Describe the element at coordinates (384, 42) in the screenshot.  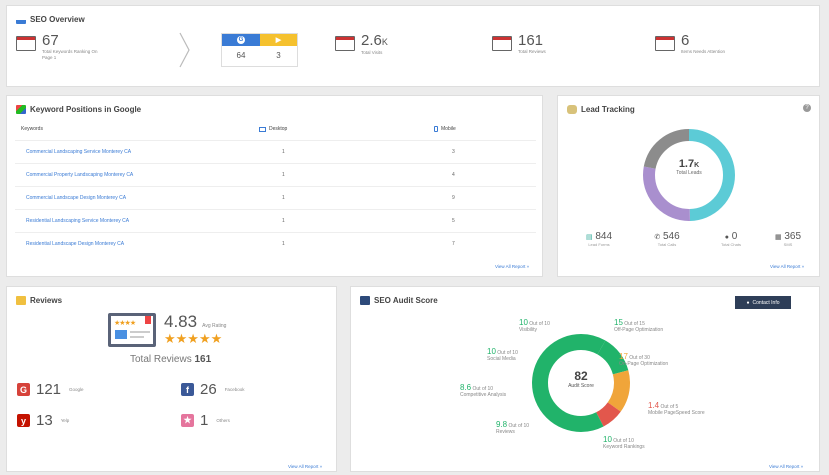
I see `visits-unit: K` at that location.